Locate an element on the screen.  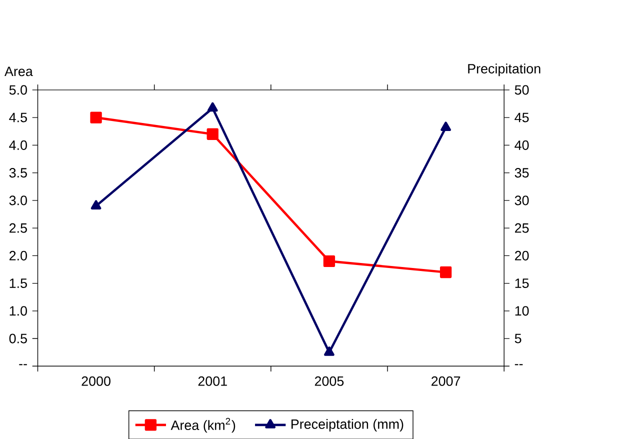
y2-tick-label: 35 is located at coordinates (521, 173).